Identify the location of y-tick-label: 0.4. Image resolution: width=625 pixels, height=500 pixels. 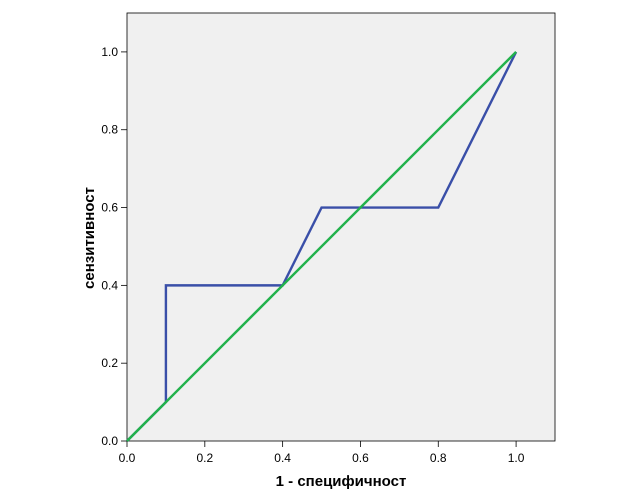
(109, 285).